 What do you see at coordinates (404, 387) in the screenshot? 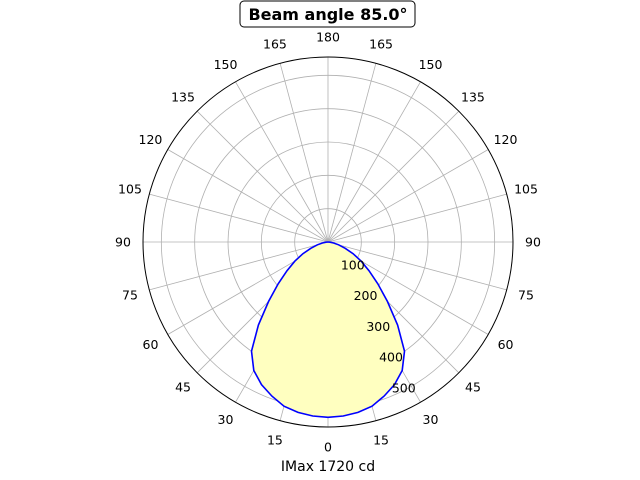
I see `radial-tick-label: 500` at bounding box center [404, 387].